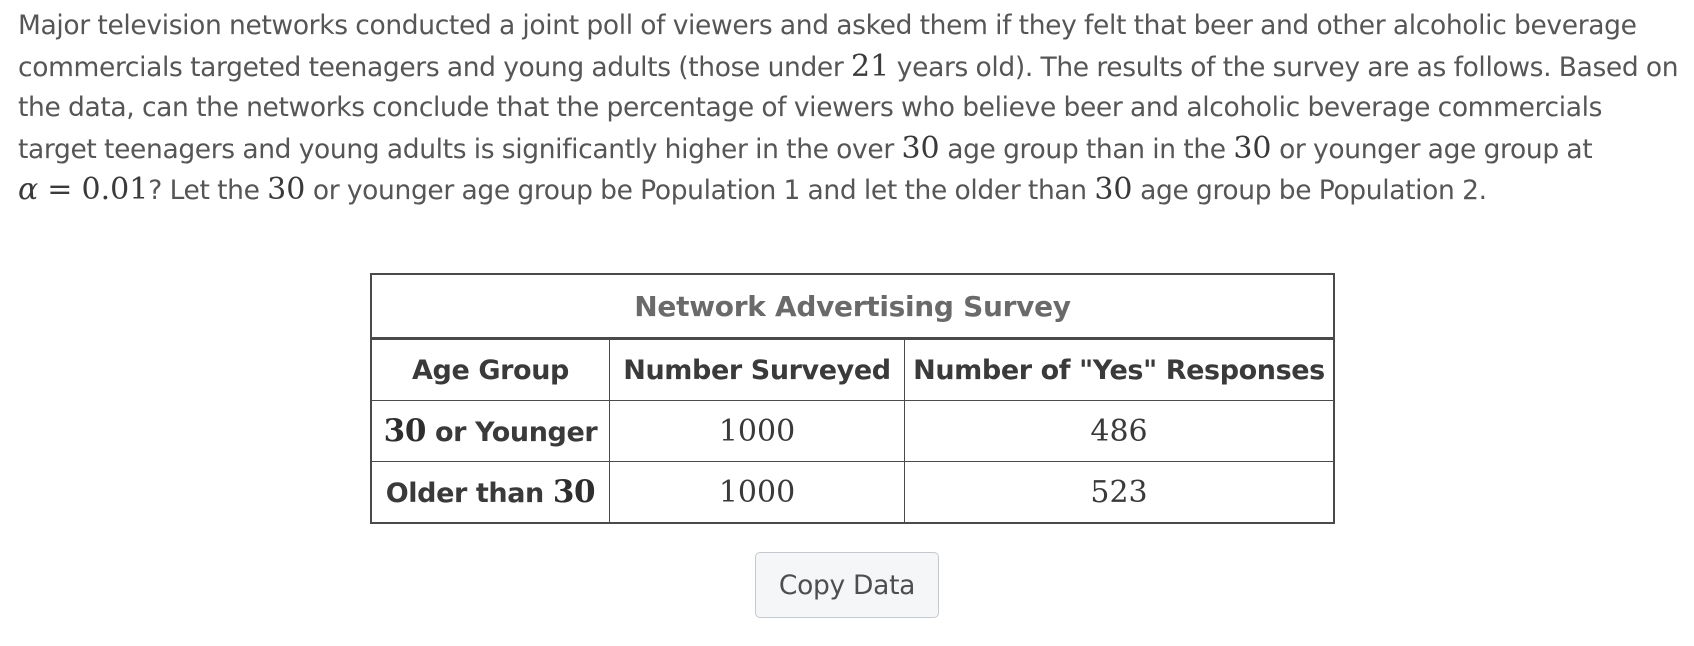  Describe the element at coordinates (28, 189) in the screenshot. I see `alpha-symbol: α` at that location.